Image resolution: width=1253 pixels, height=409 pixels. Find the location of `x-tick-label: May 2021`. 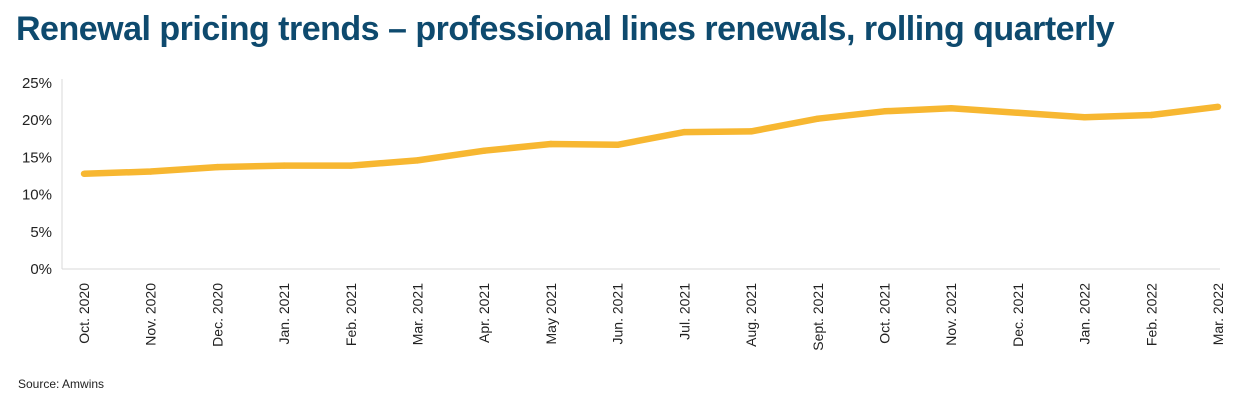

x-tick-label: May 2021 is located at coordinates (551, 314).